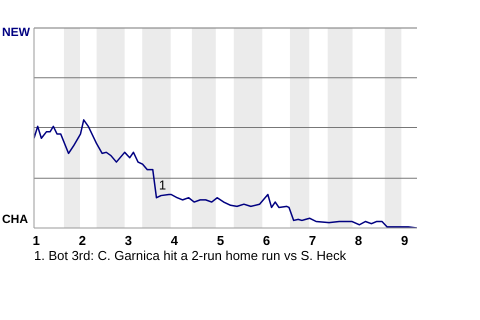 The image size is (480, 320). What do you see at coordinates (266, 240) in the screenshot?
I see `x-tick-label: 6` at bounding box center [266, 240].